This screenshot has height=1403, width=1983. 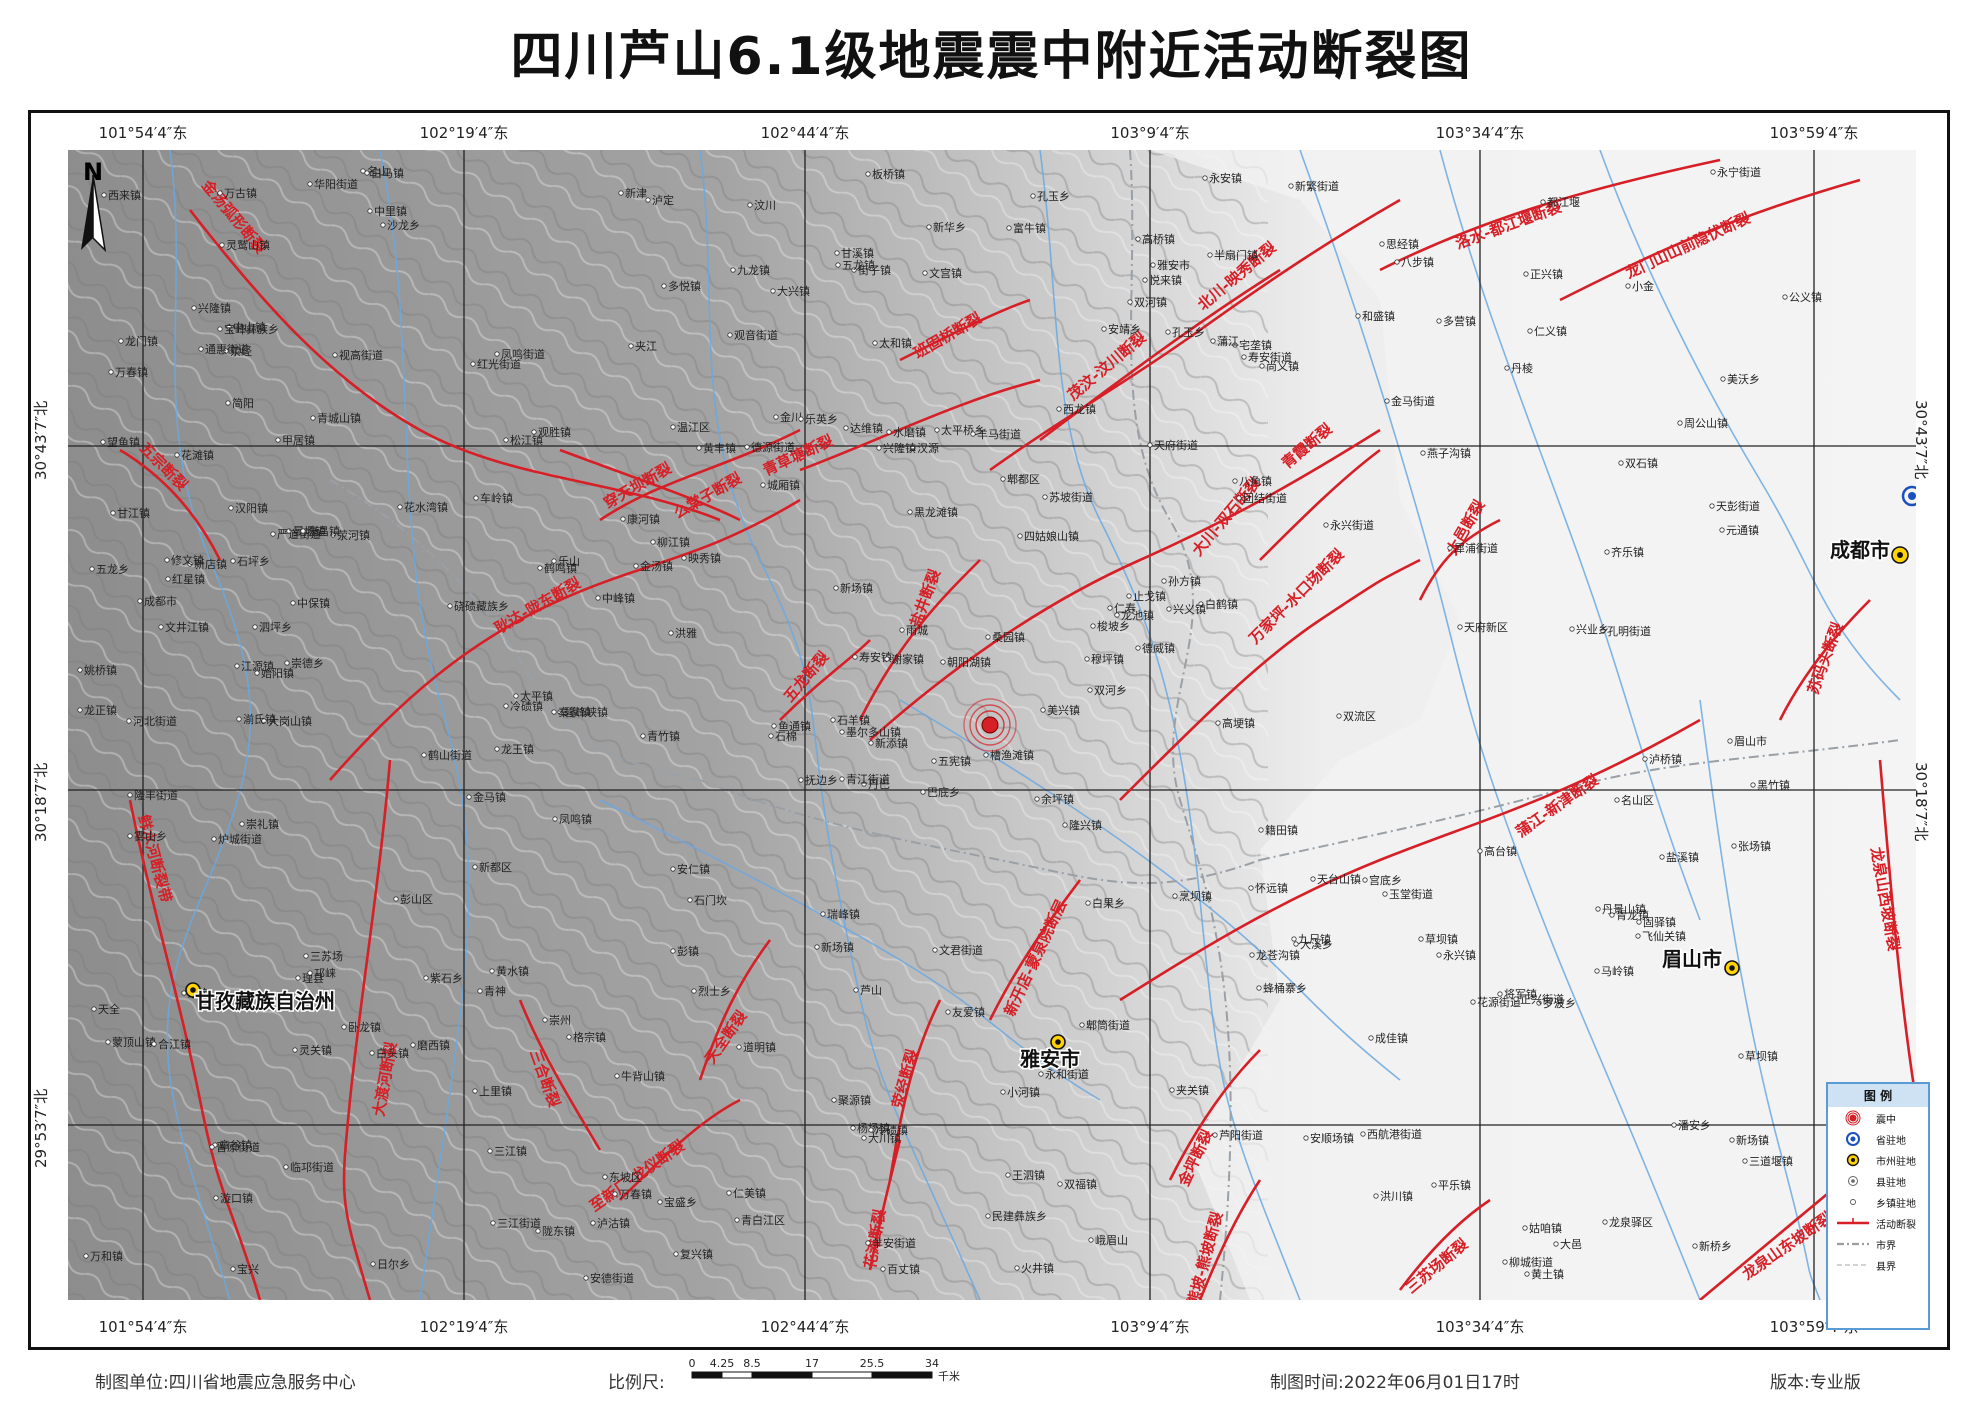 What do you see at coordinates (464, 1327) in the screenshot?
I see `lon-label-bottom-2: 102°19′4″东` at bounding box center [464, 1327].